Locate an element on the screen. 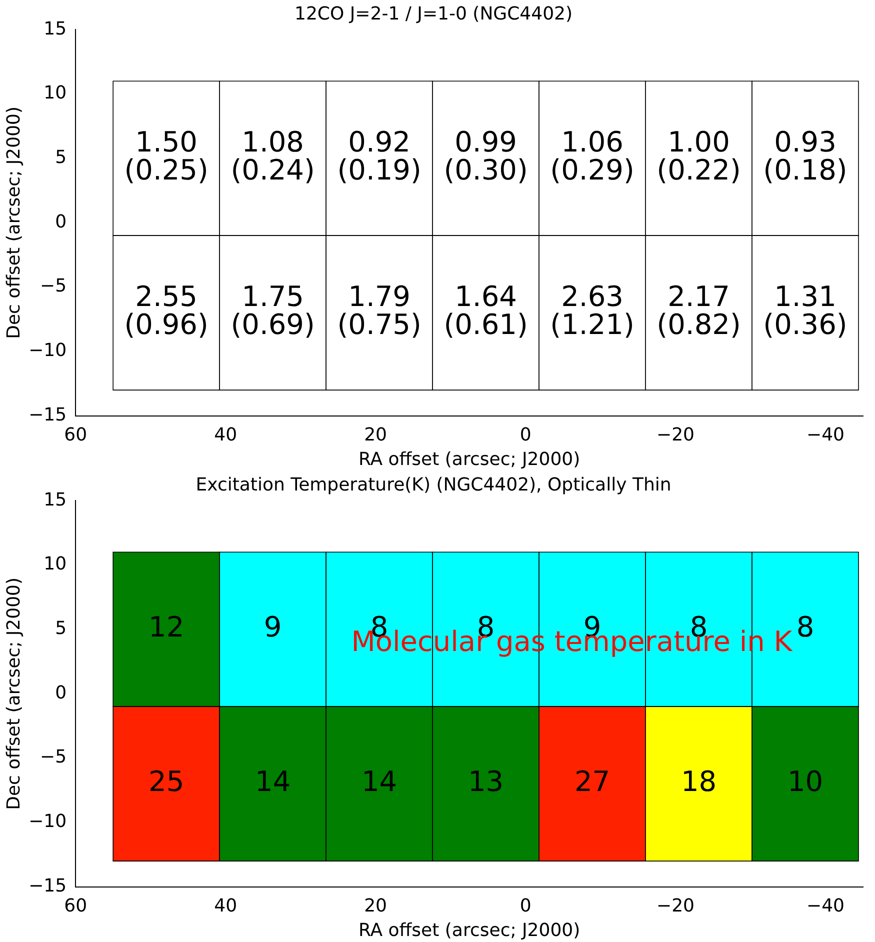 This screenshot has height=942, width=875. data-label: 12 is located at coordinates (166, 627).